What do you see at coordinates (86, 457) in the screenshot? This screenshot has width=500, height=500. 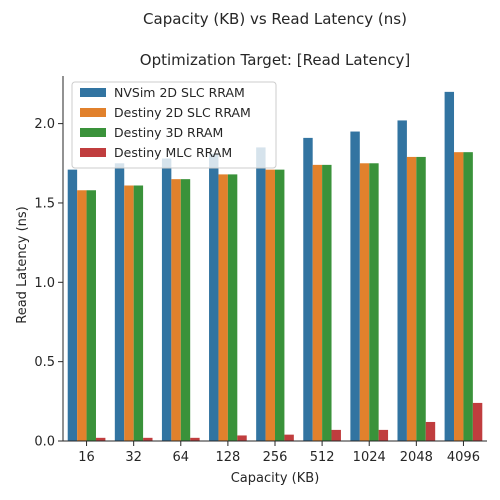 I see `x-tick-label: 16` at bounding box center [86, 457].